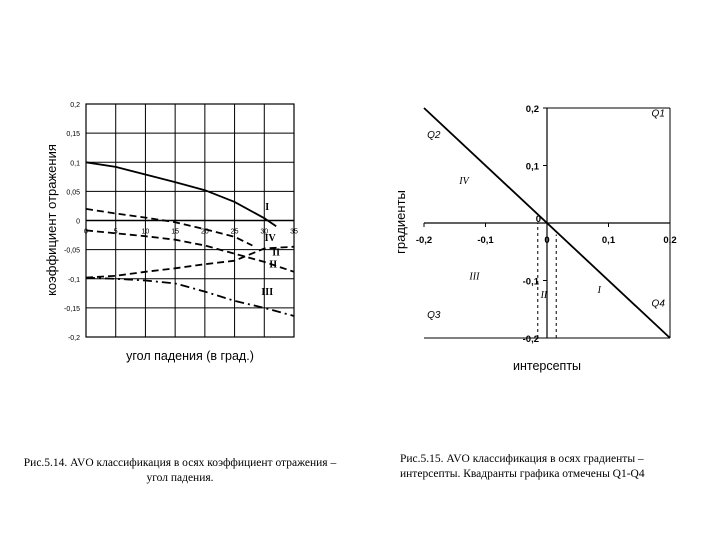 This screenshot has width=720, height=540. I want to click on series-label-2: IV, so click(271, 238).